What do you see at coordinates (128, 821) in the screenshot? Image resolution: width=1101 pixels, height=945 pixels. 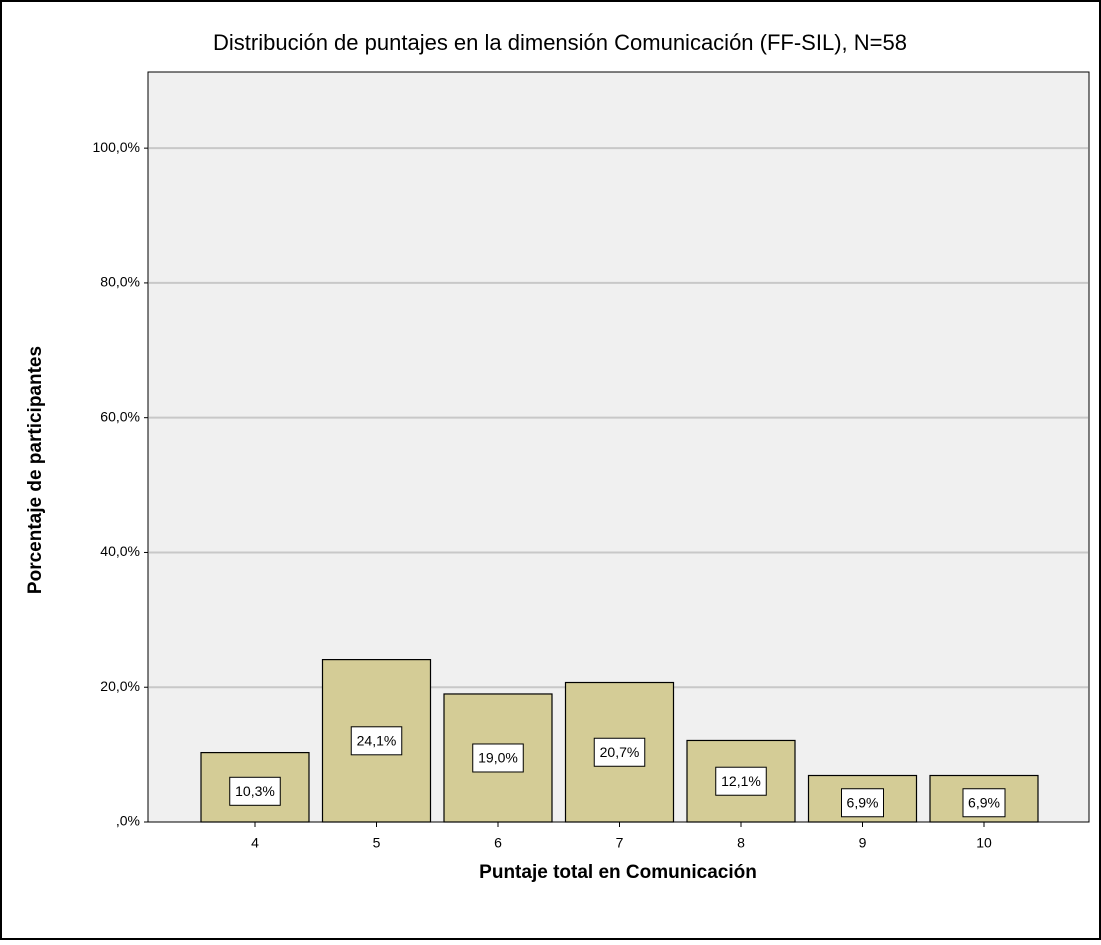 I see `y-tick-label: ,0%` at bounding box center [128, 821].